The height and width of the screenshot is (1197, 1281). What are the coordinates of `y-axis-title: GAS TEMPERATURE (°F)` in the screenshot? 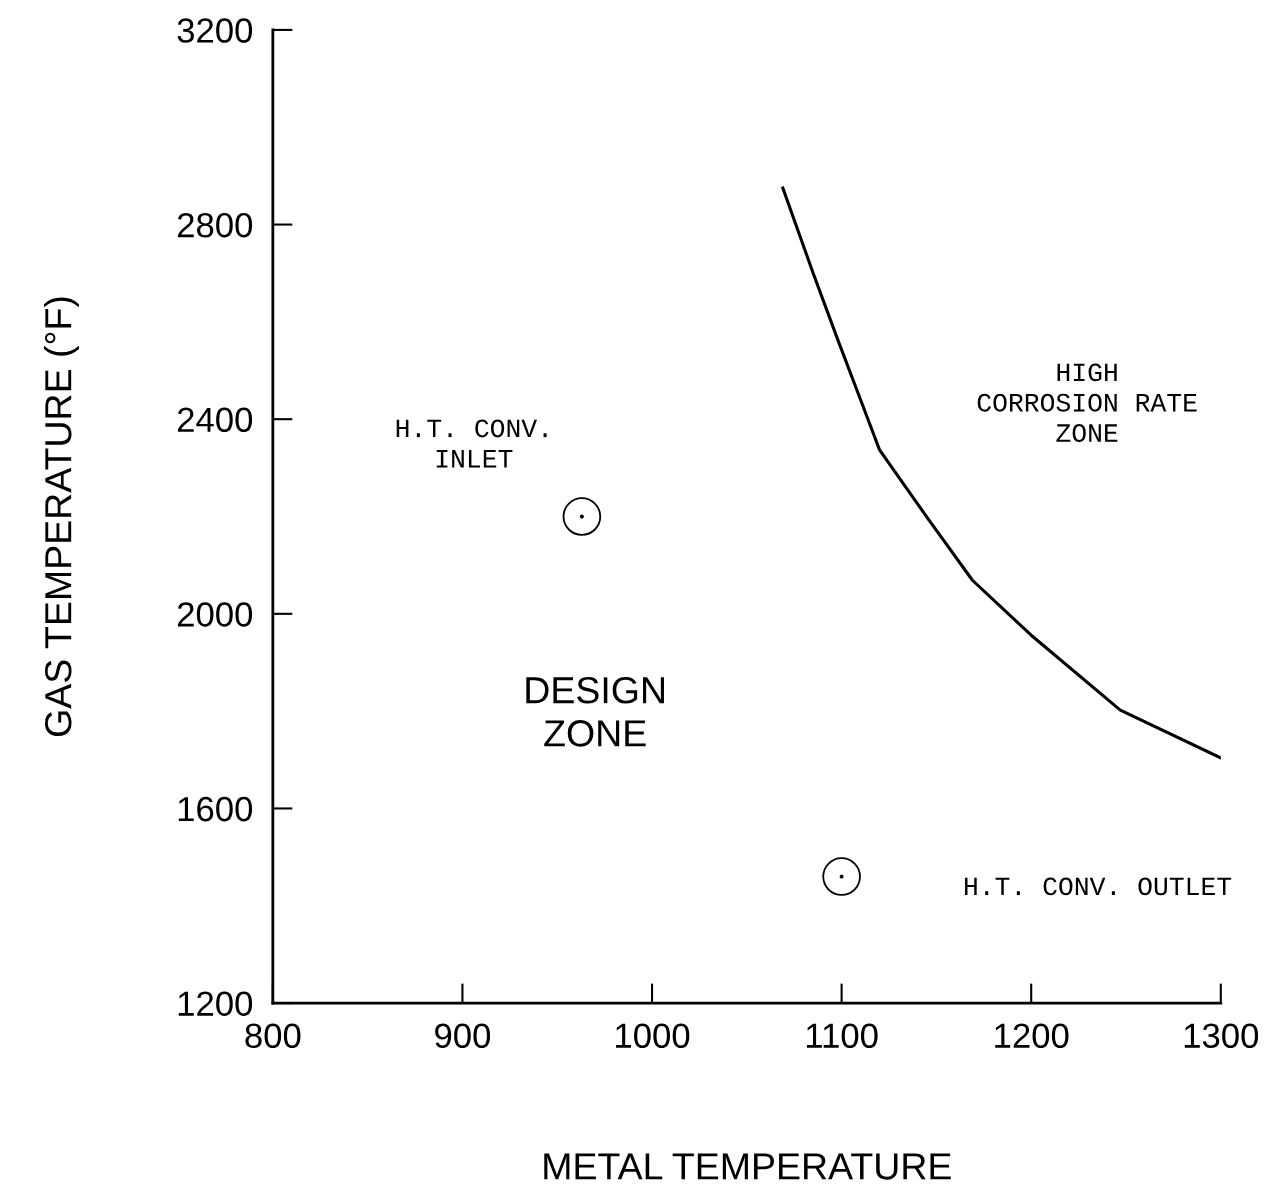 It's located at (61, 517).